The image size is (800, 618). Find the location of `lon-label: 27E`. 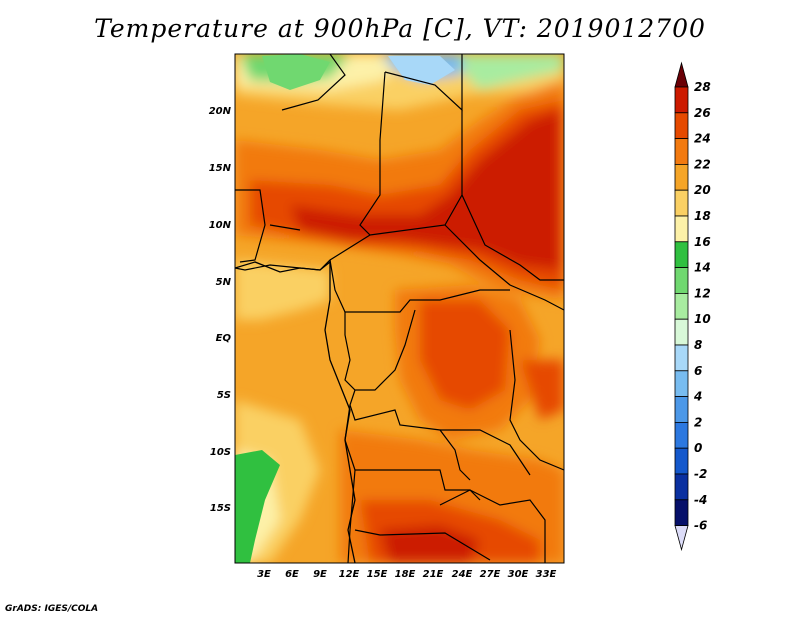

lon-label: 27E is located at coordinates (490, 574).